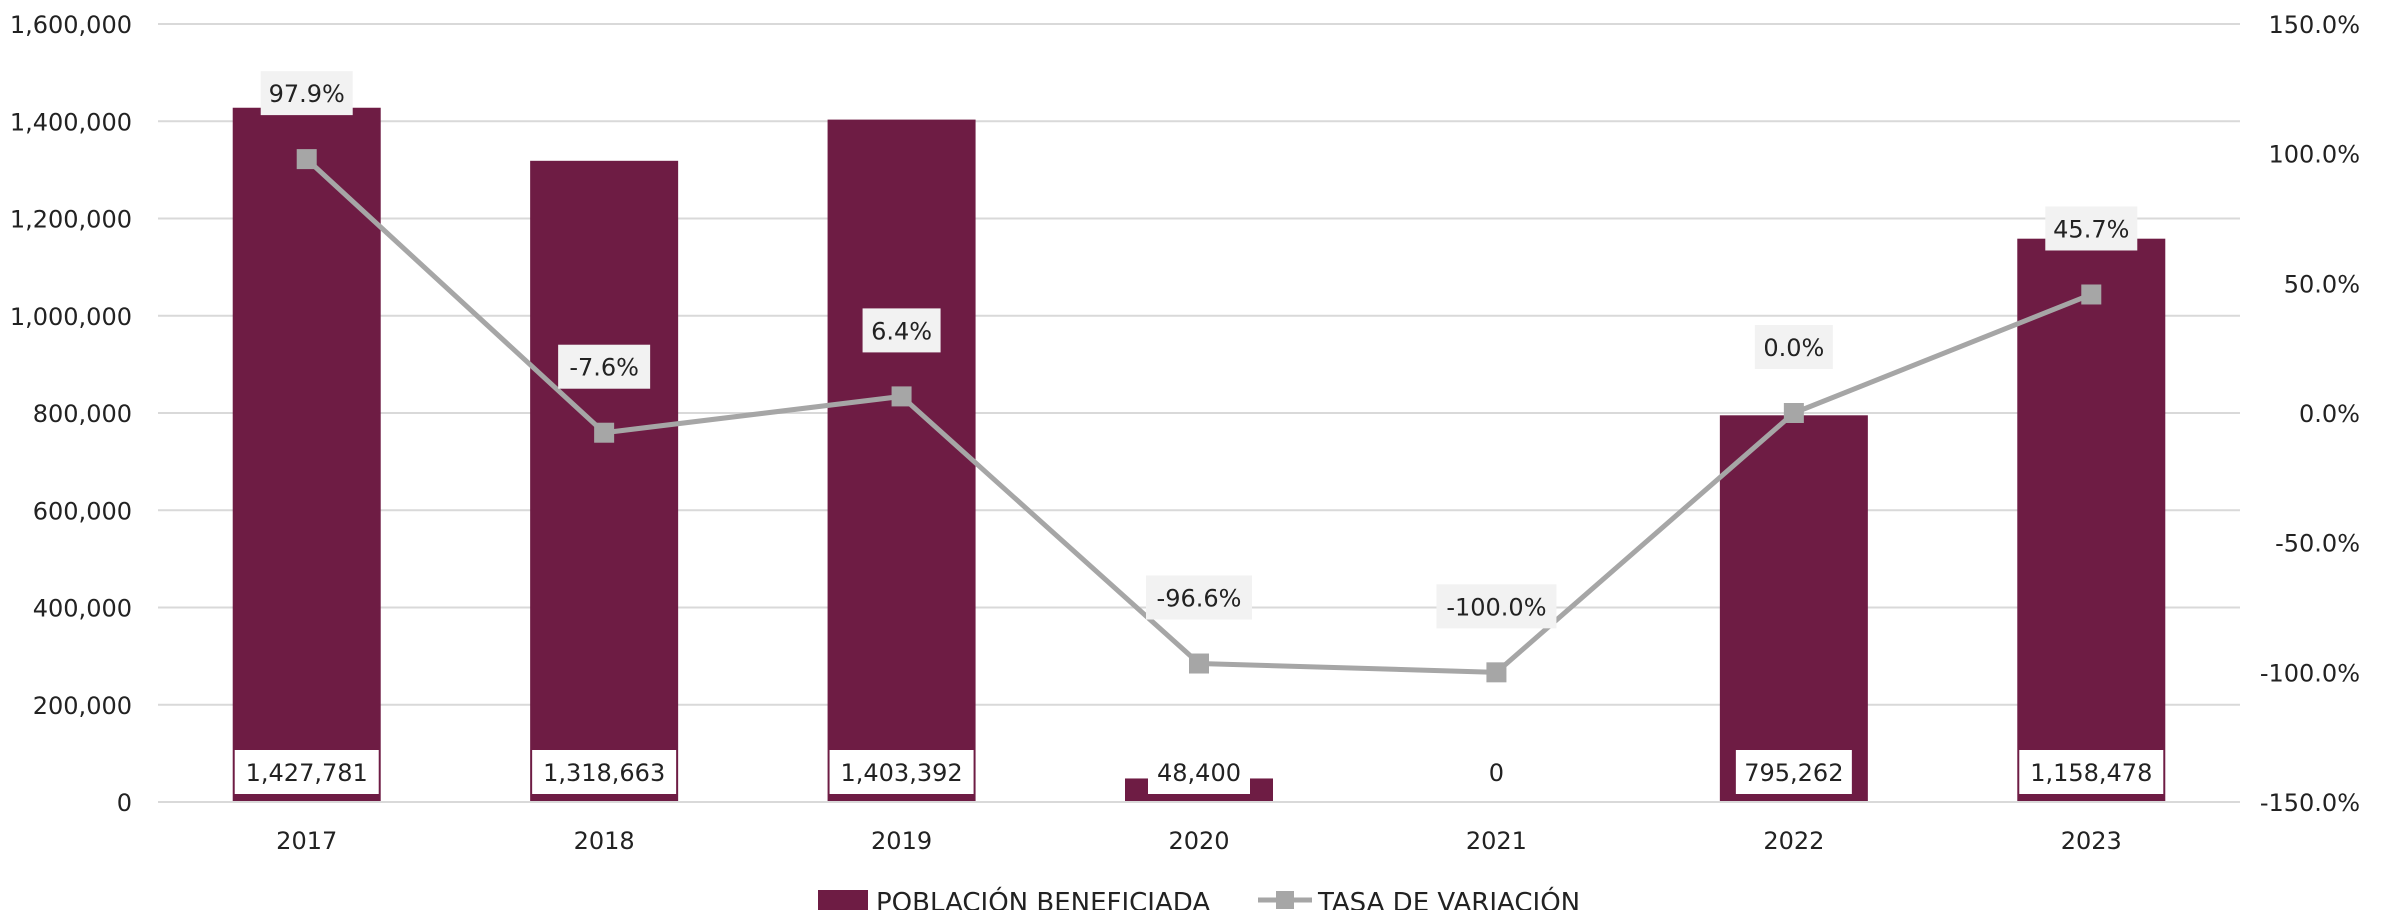  What do you see at coordinates (1448, 898) in the screenshot?
I see `legend-line-label: TASA DE VARIACIÓN` at bounding box center [1448, 898].